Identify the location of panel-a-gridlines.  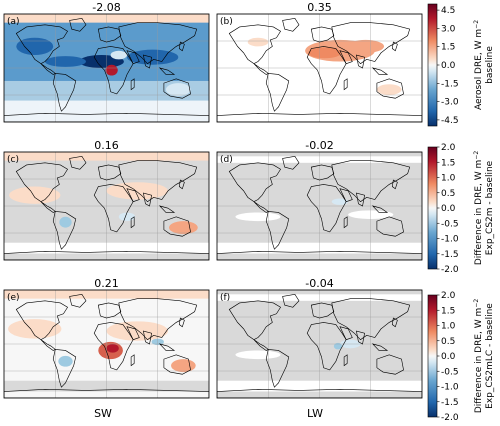
(106, 68).